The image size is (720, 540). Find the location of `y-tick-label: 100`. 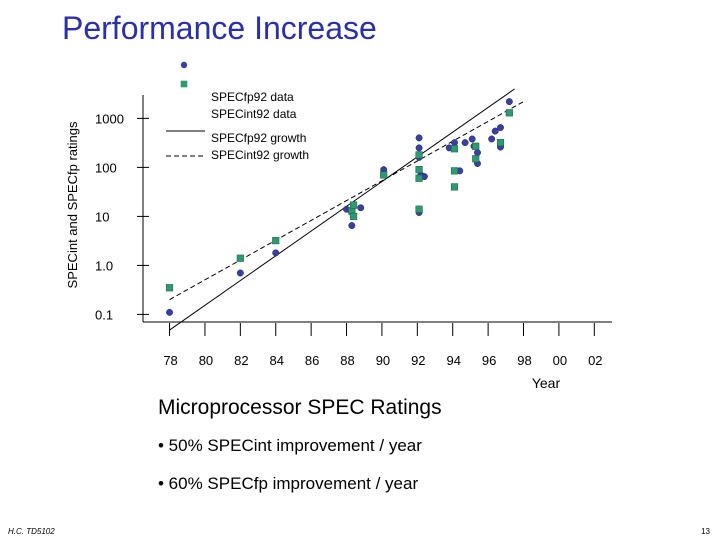

y-tick-label: 100 is located at coordinates (106, 167).